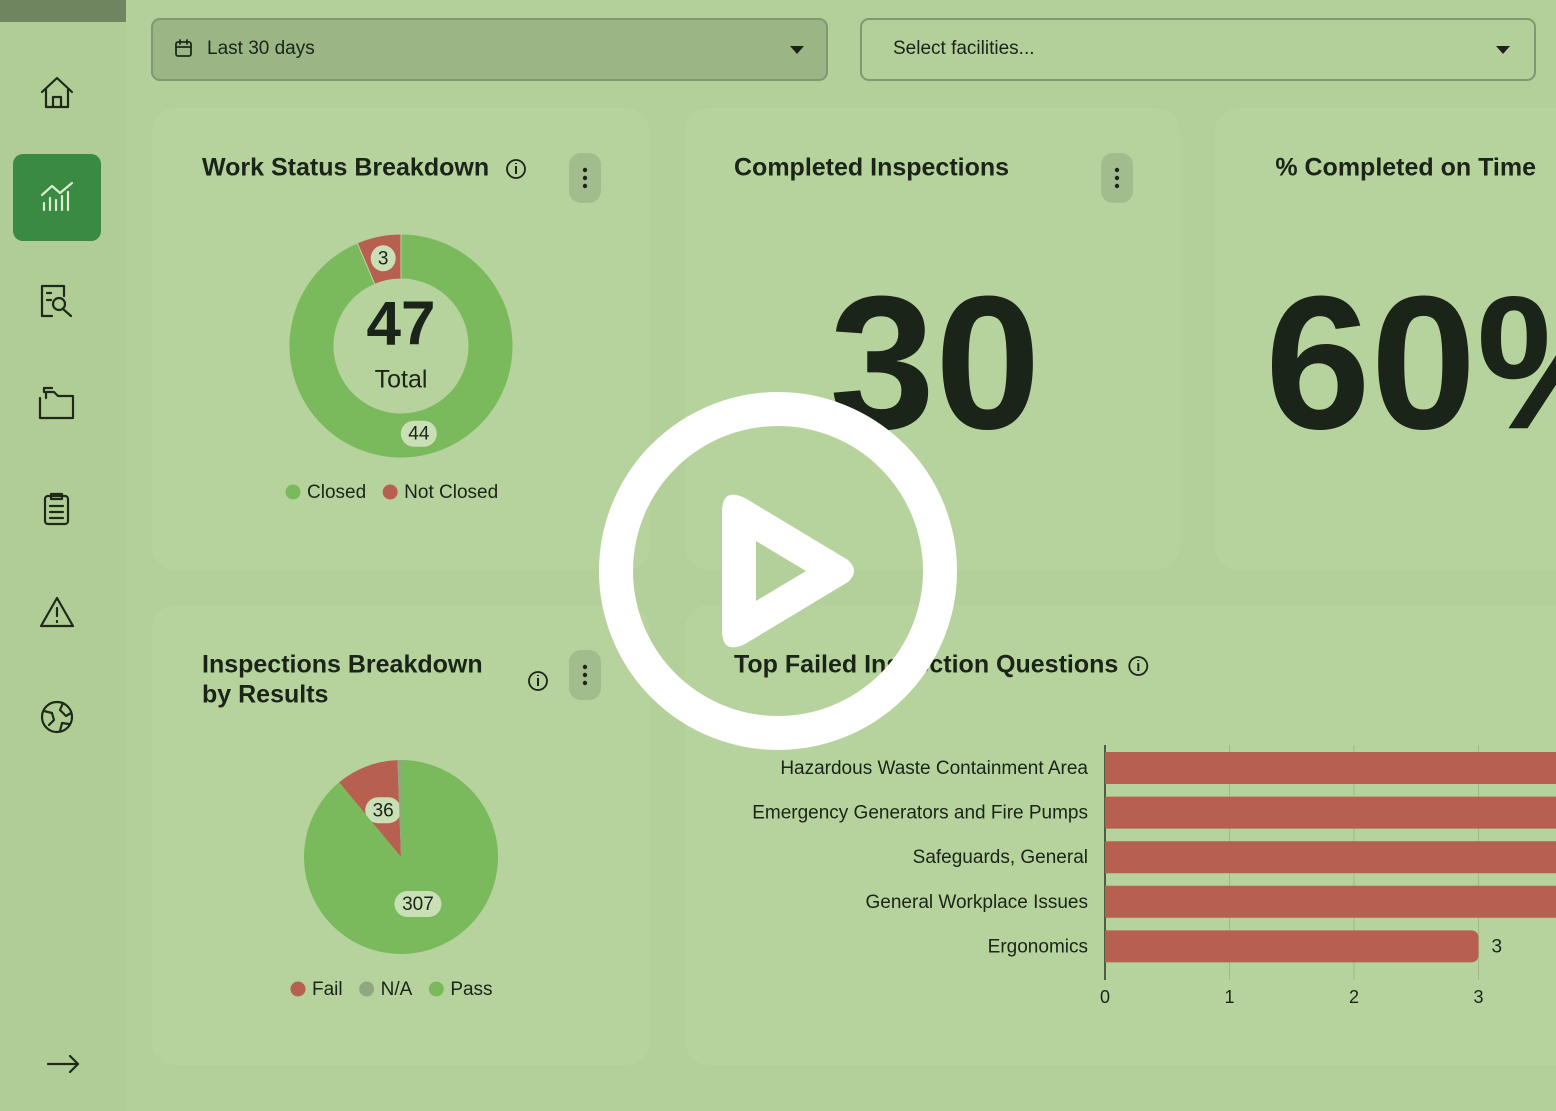 This screenshot has width=1556, height=1111. I want to click on nav-inspections, so click(56, 301).